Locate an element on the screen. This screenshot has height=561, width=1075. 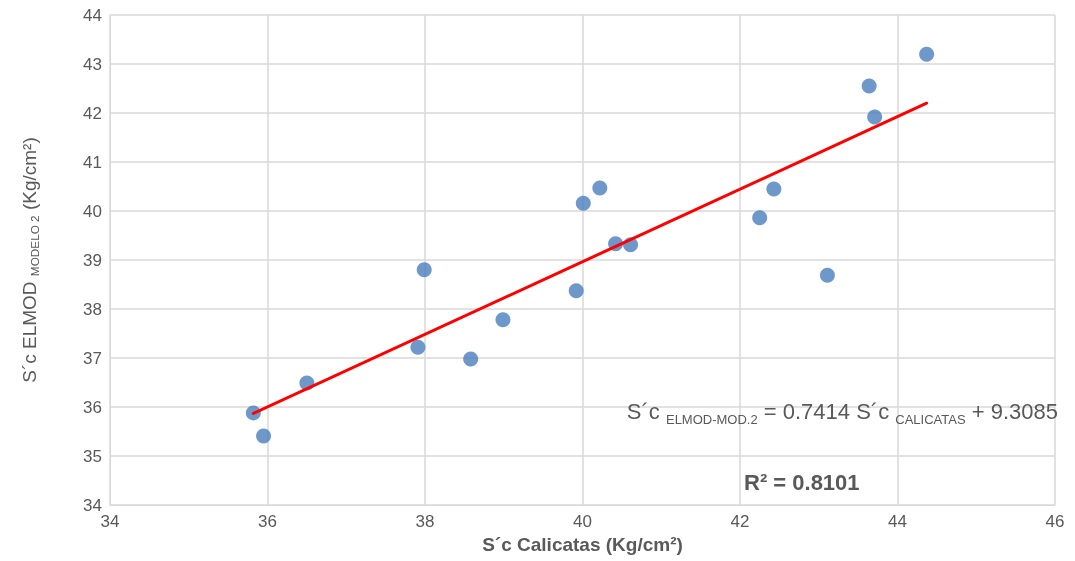
annotation: S´c $_{ELMOD-MOD.2}$ = 0.7414 S´c $_{CALICATAS}$ + 9.3085 is located at coordinates (842, 413).